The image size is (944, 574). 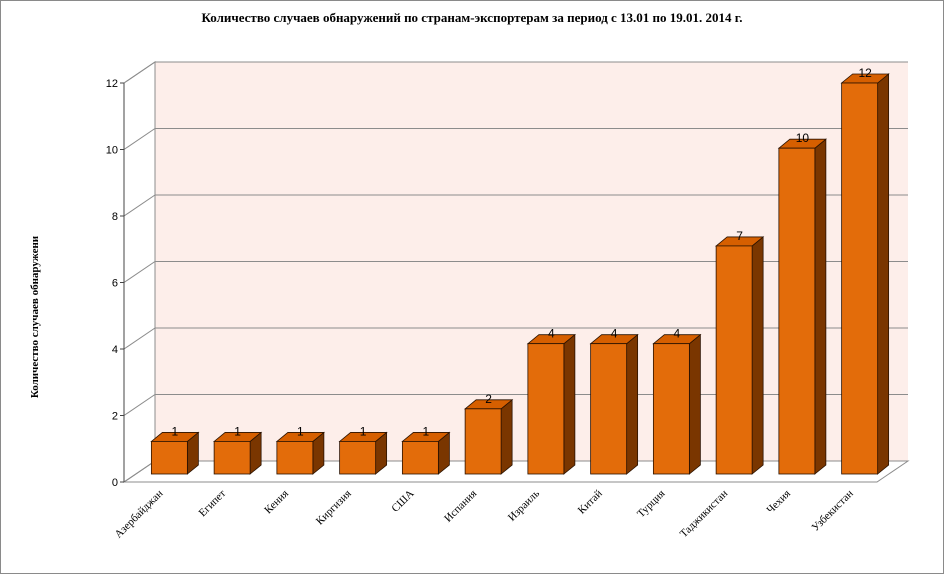 I want to click on data-label: 10, so click(x=803, y=138).